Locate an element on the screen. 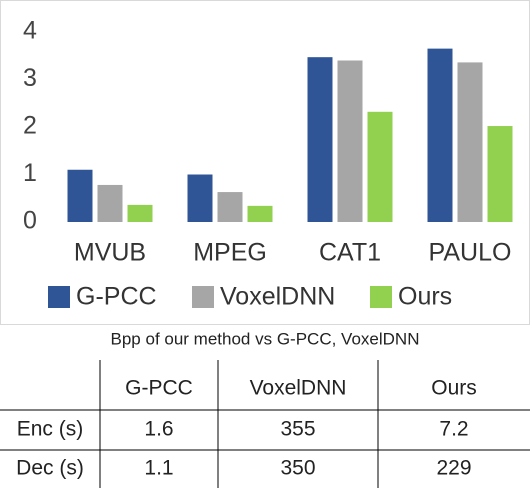  y-tick-label: 2 is located at coordinates (30, 126).